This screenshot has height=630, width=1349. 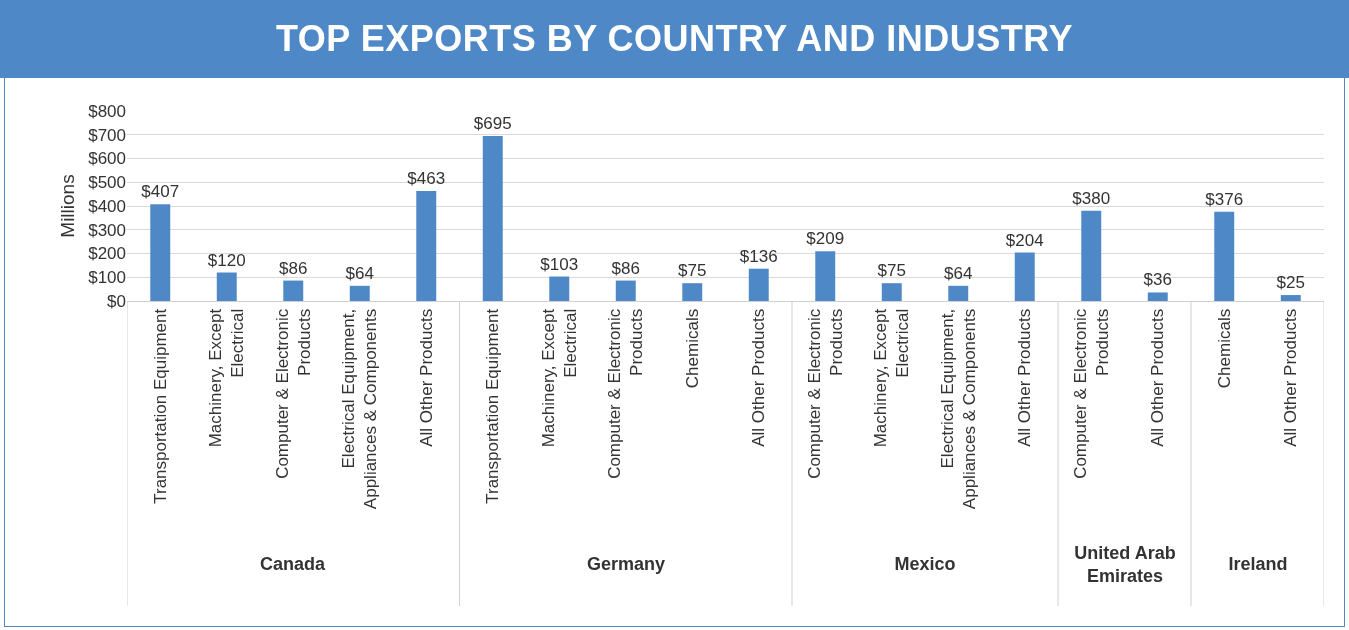 I want to click on y-tick-label: $100, so click(x=107, y=278).